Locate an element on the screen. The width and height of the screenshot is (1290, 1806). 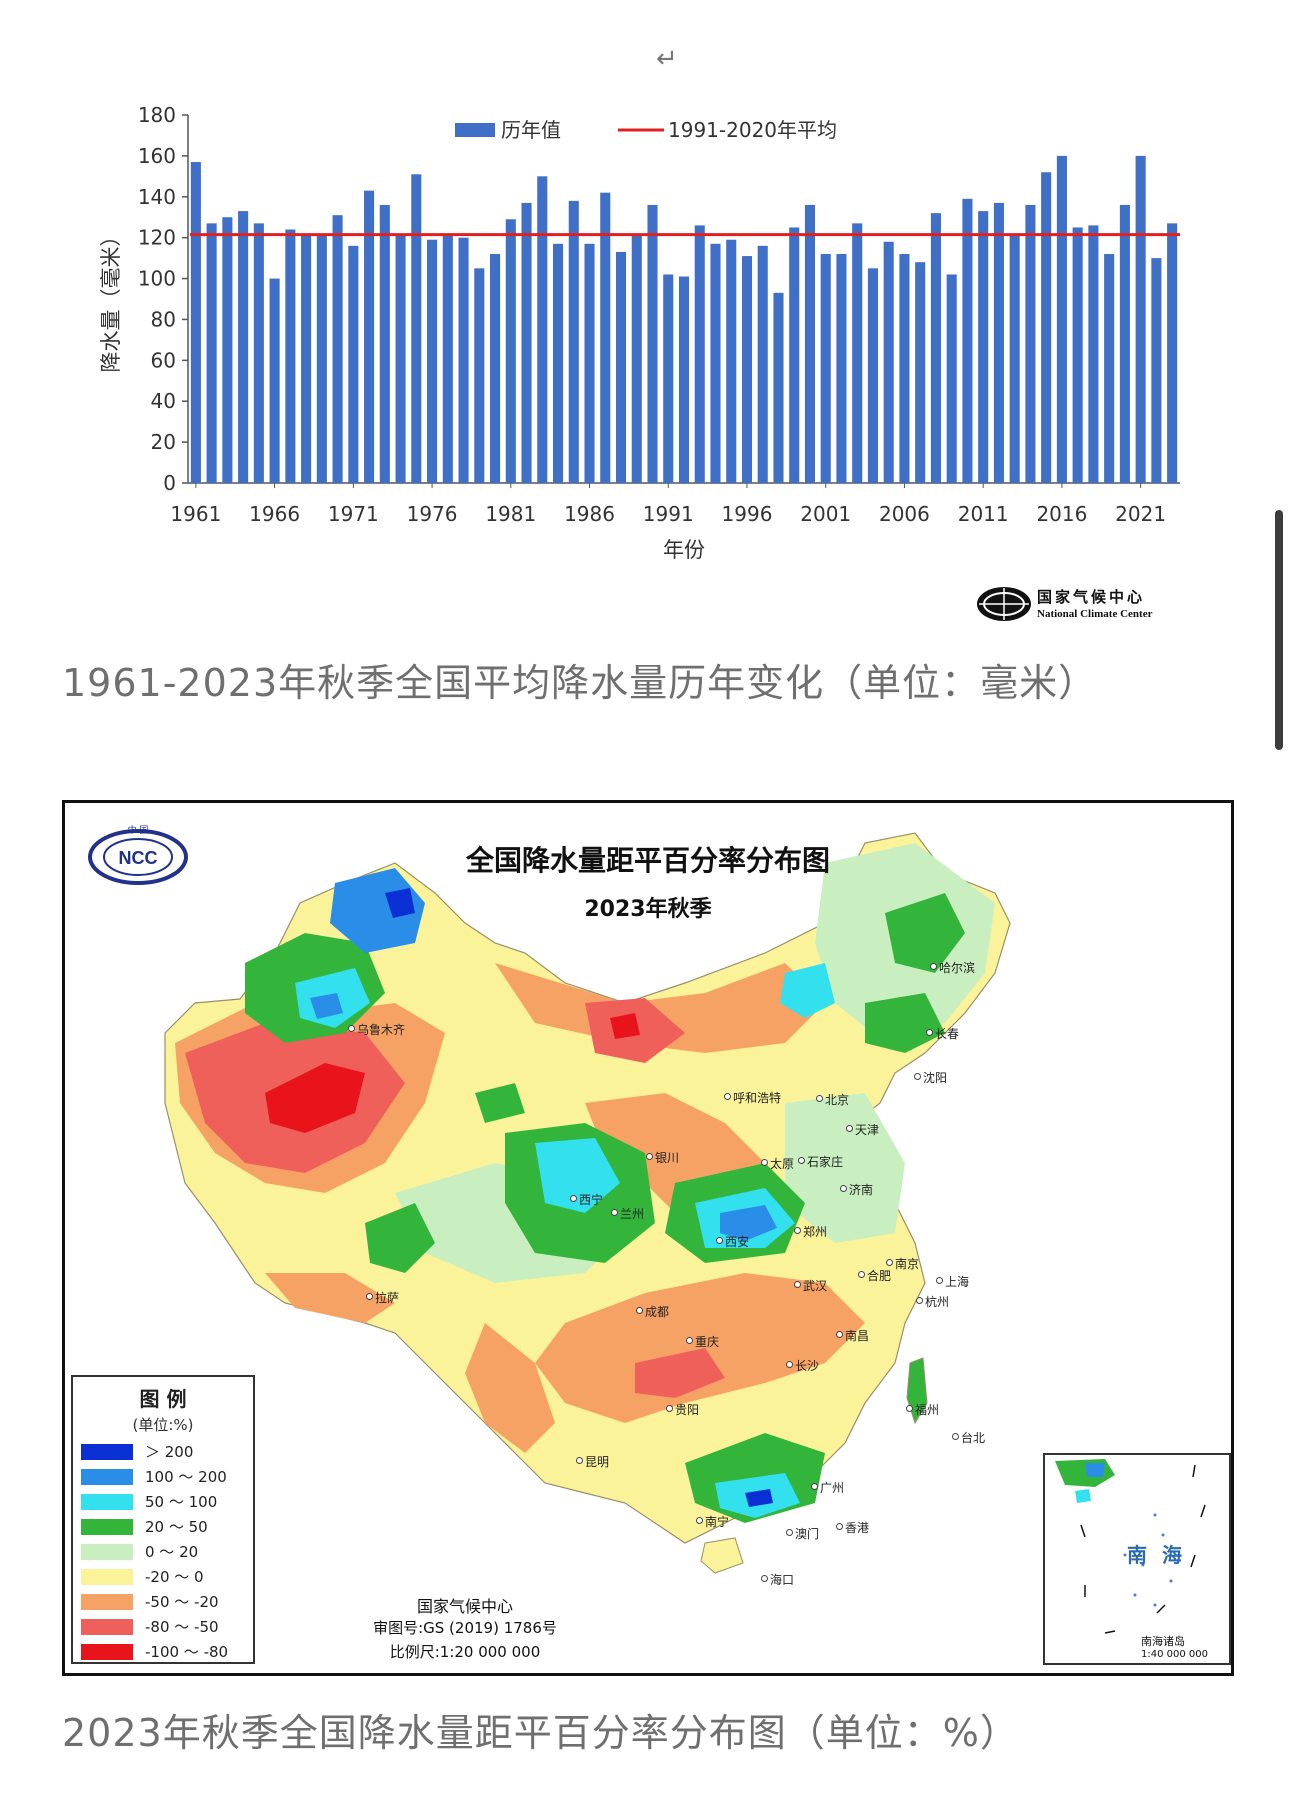
inset-map is located at coordinates (1130, 1546).